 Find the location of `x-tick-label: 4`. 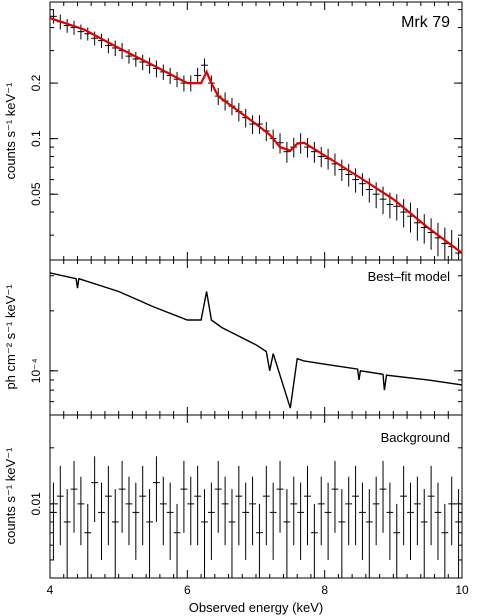

x-tick-label: 4 is located at coordinates (50, 590).